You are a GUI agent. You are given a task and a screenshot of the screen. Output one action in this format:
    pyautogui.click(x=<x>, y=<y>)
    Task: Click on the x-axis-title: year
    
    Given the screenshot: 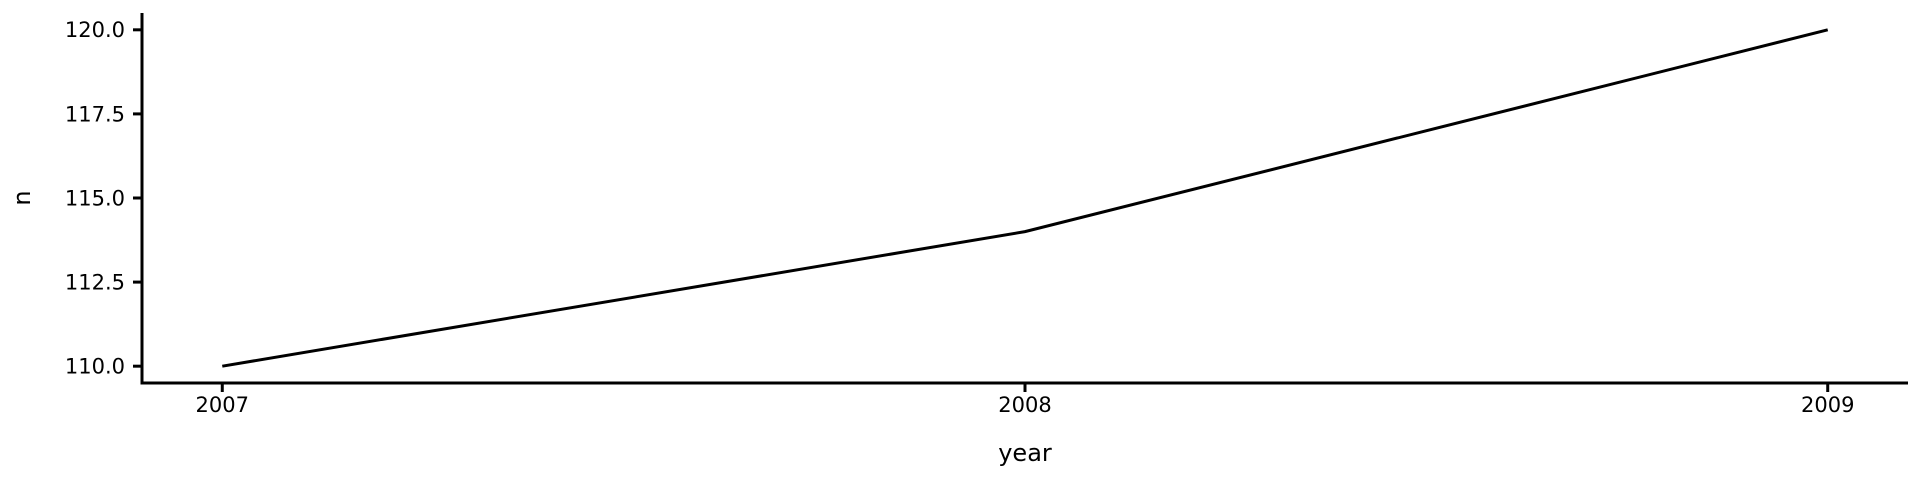 What is the action you would take?
    pyautogui.click(x=1025, y=453)
    